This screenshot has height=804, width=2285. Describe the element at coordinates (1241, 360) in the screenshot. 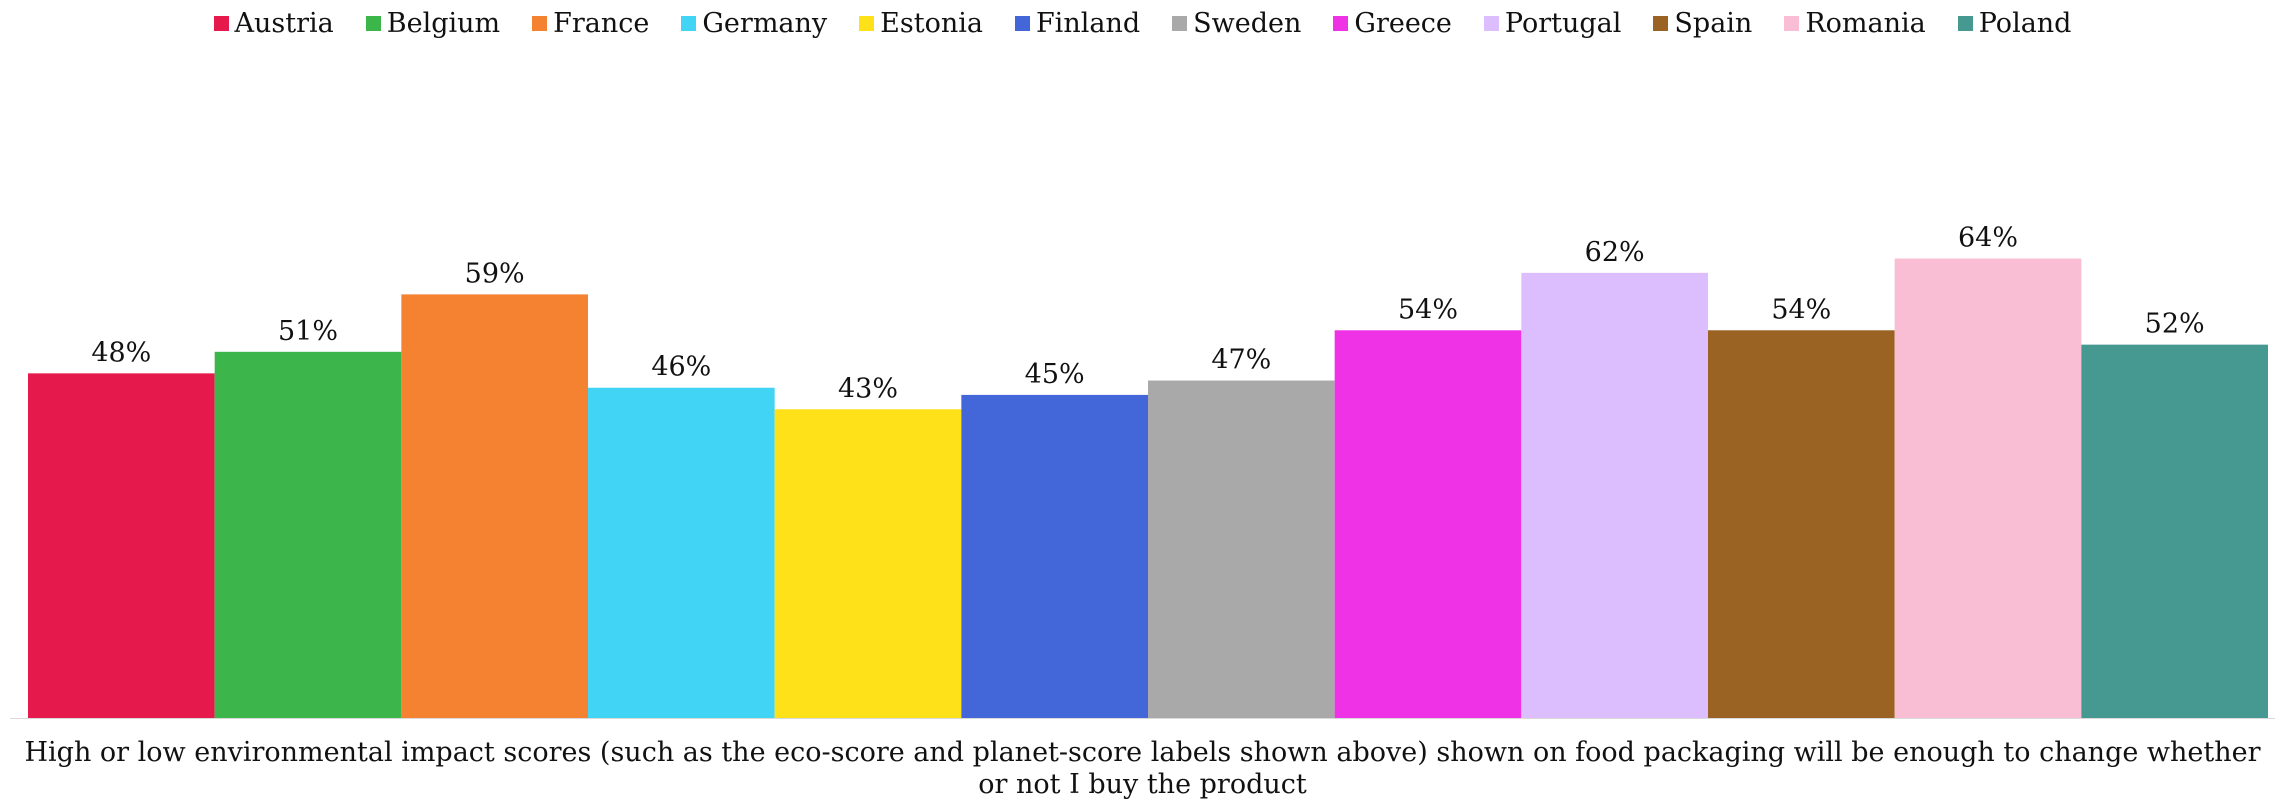

I see `data-label-sweden: 47%` at that location.